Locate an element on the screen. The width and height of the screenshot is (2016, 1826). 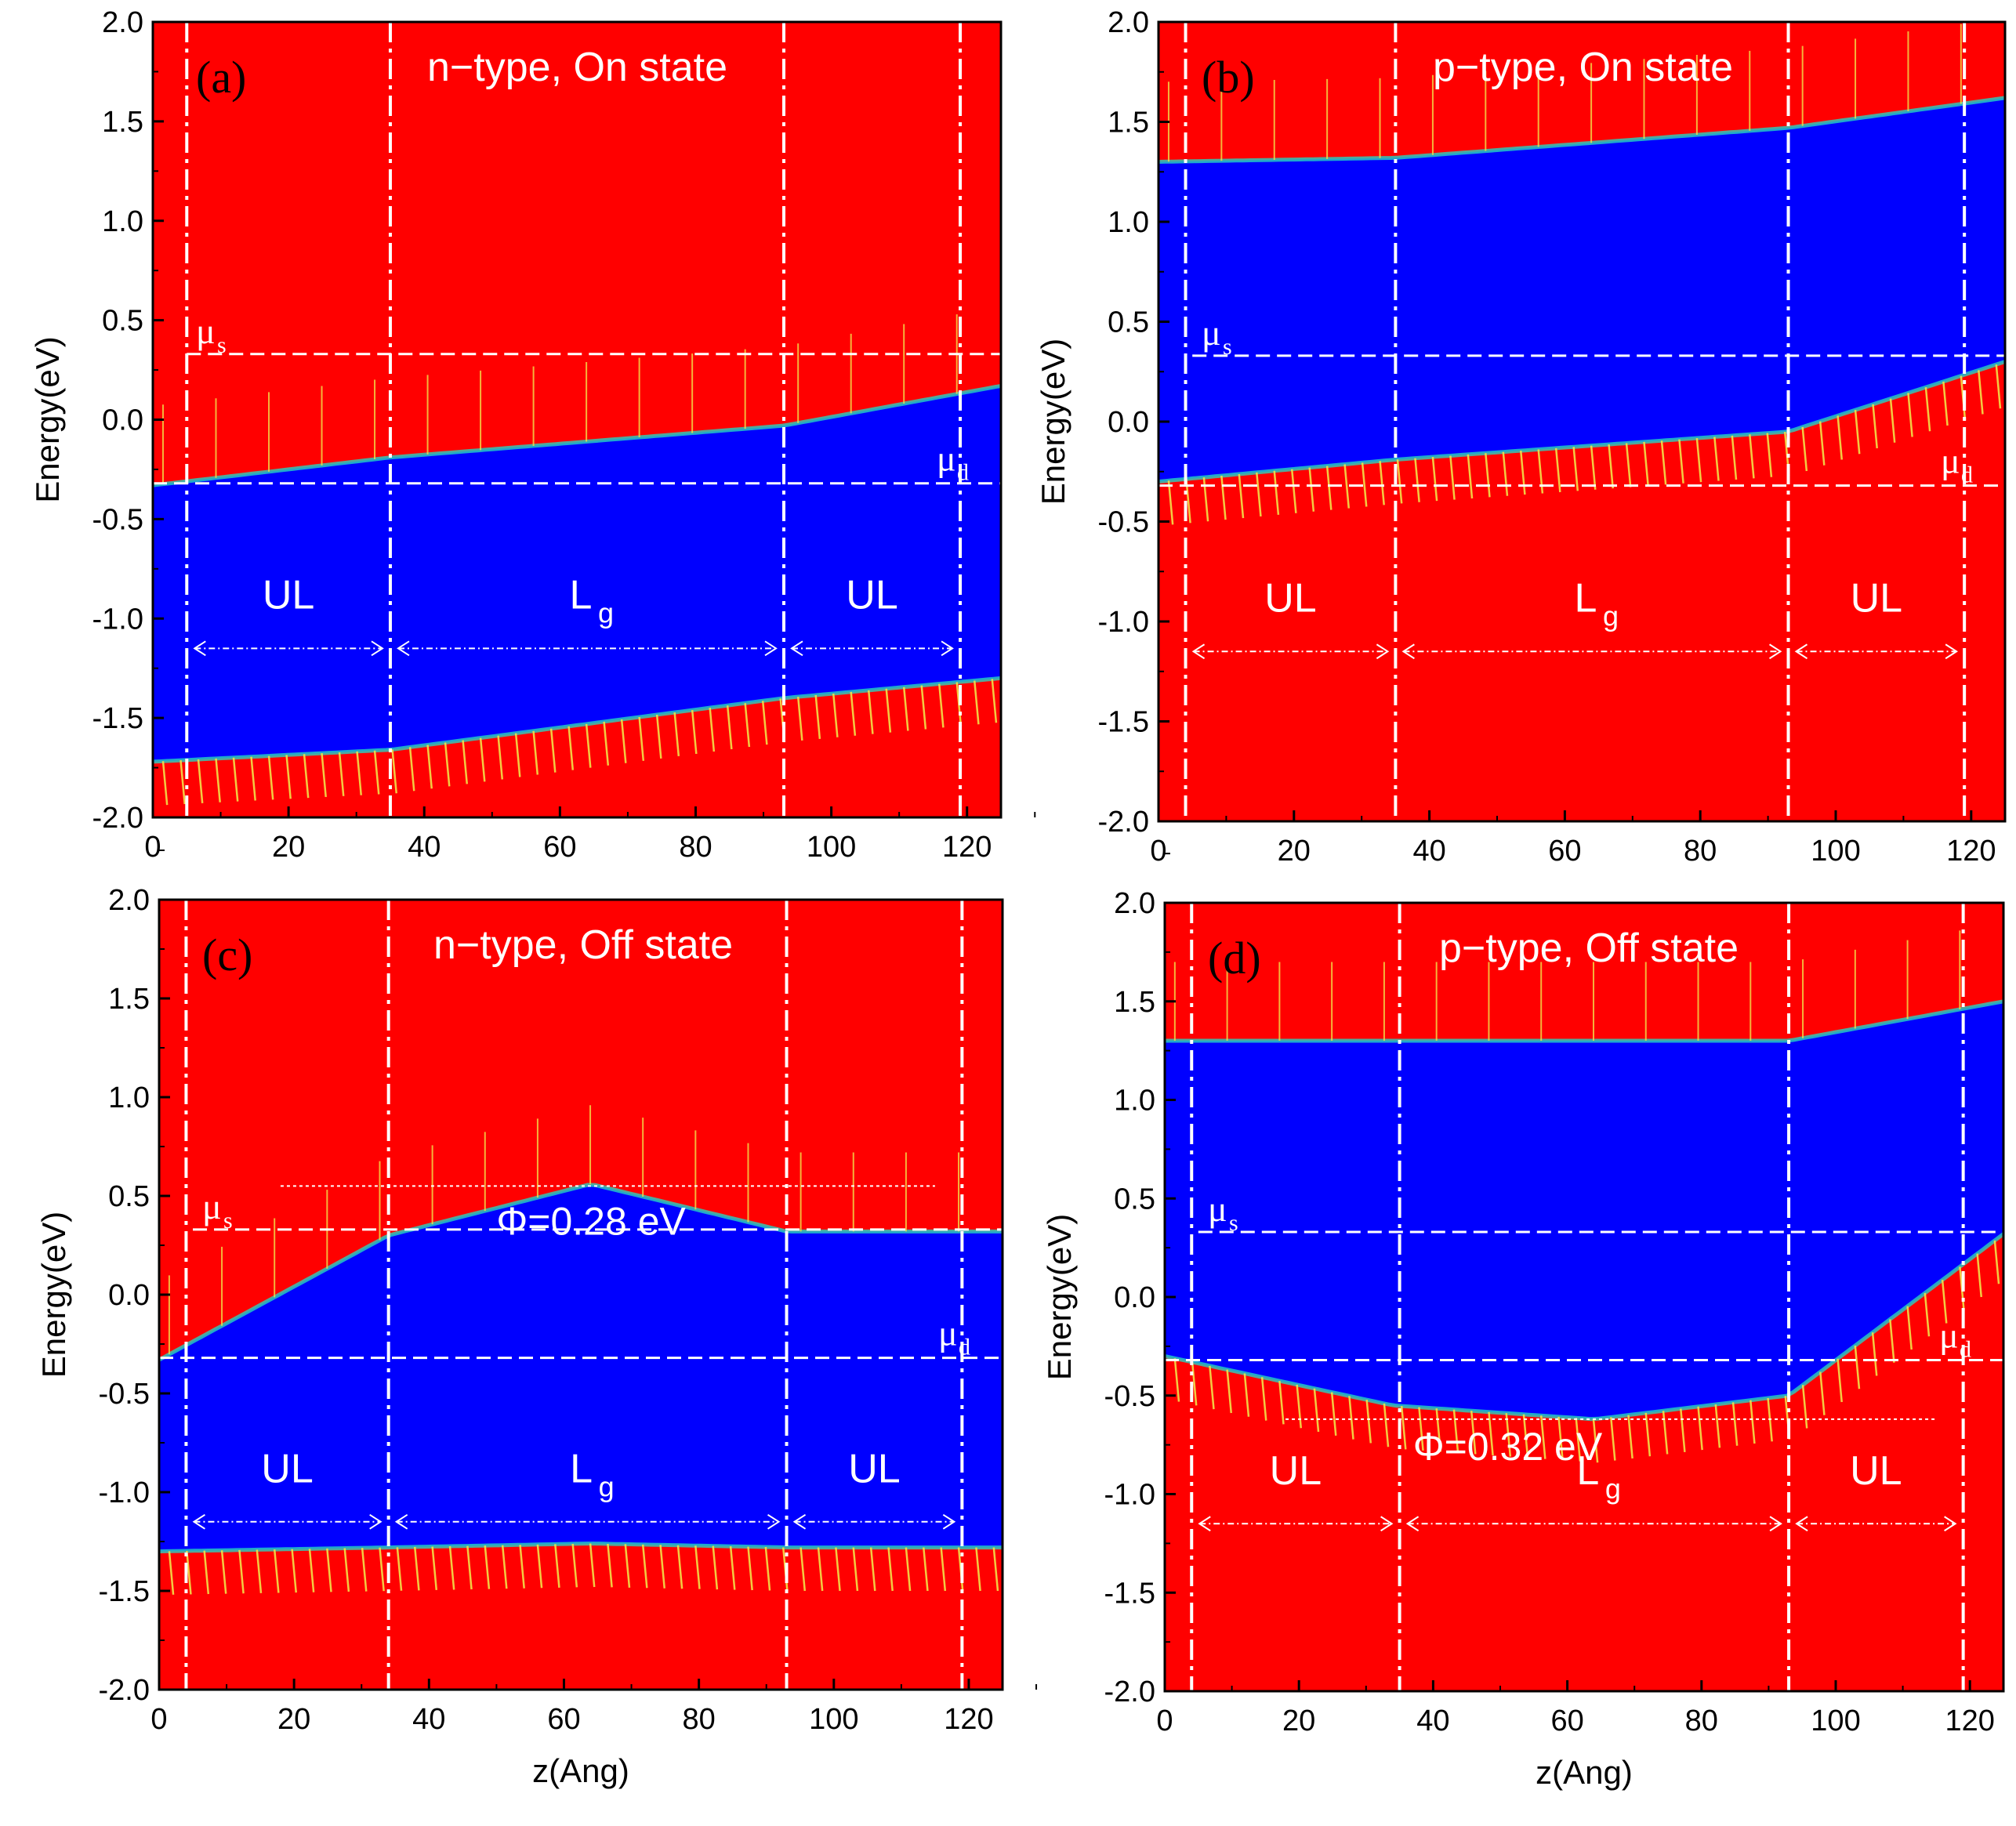
y-tick-label: -2.0 is located at coordinates (1123, 822).